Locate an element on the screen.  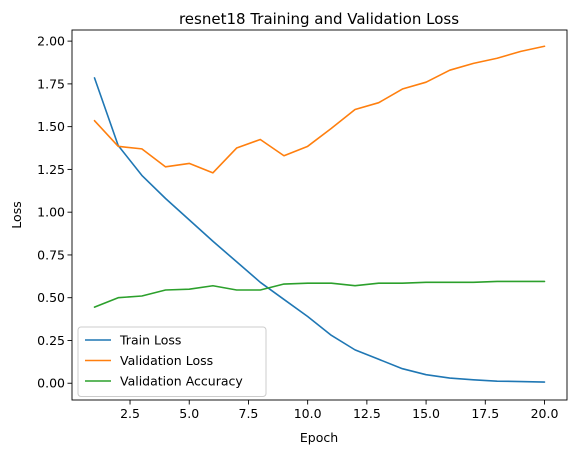
legend-label-2: Validation Accuracy is located at coordinates (181, 381).